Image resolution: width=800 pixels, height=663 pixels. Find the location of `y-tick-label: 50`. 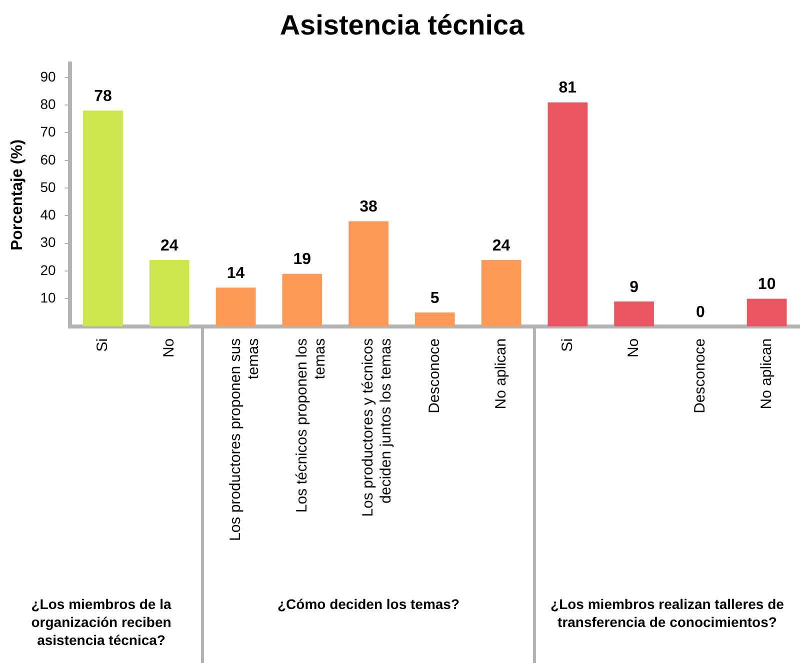

y-tick-label: 50 is located at coordinates (48, 186).